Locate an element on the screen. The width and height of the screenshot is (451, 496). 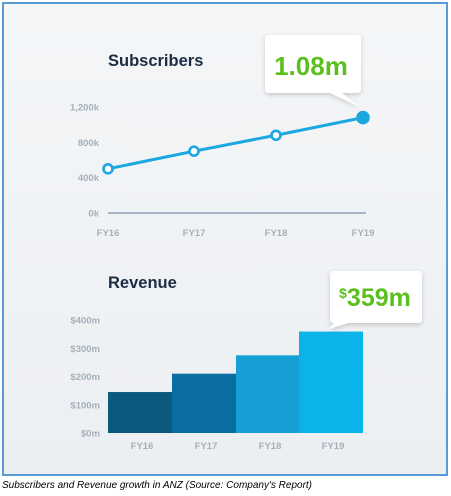
revenue-callout-value: $359m is located at coordinates (375, 298).